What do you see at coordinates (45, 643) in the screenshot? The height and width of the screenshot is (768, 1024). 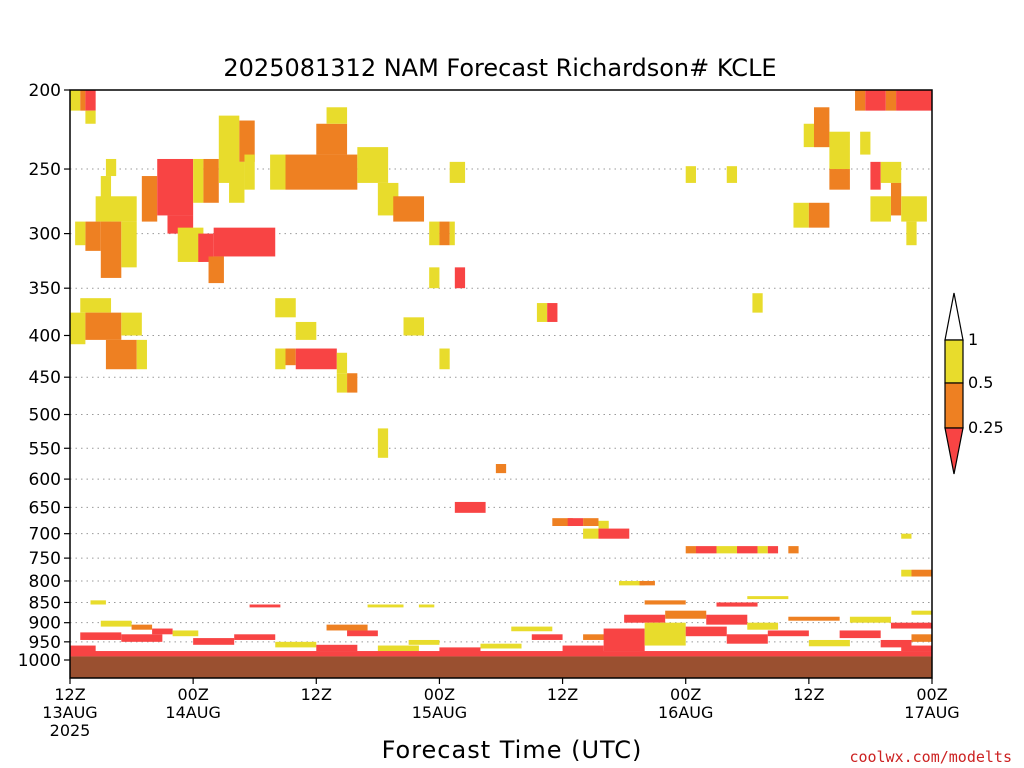 I see `y-tick-label: 950` at bounding box center [45, 643].